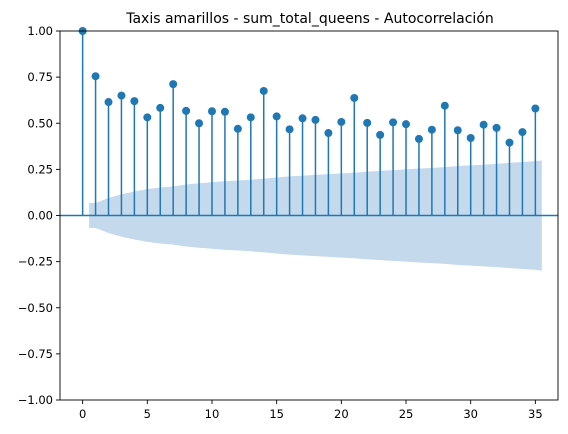 The width and height of the screenshot is (568, 434). Describe the element at coordinates (470, 414) in the screenshot. I see `x-tick-label: 30` at that location.